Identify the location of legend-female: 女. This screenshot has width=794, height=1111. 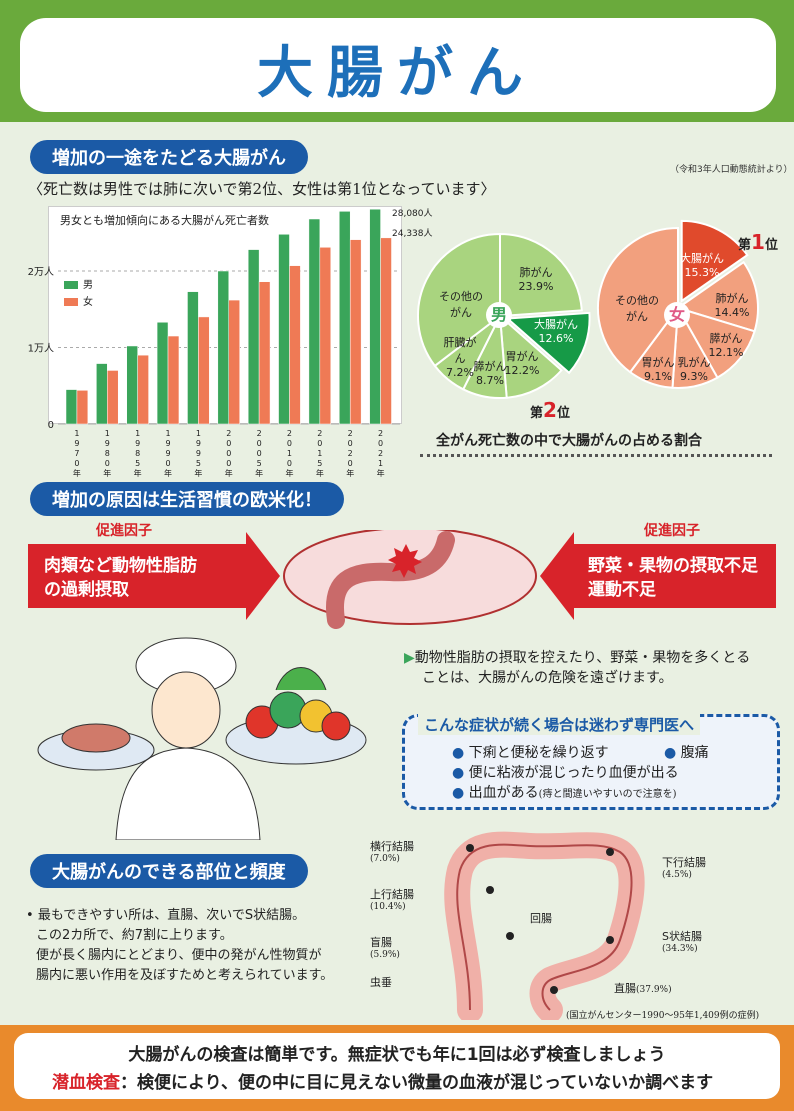
(78, 300).